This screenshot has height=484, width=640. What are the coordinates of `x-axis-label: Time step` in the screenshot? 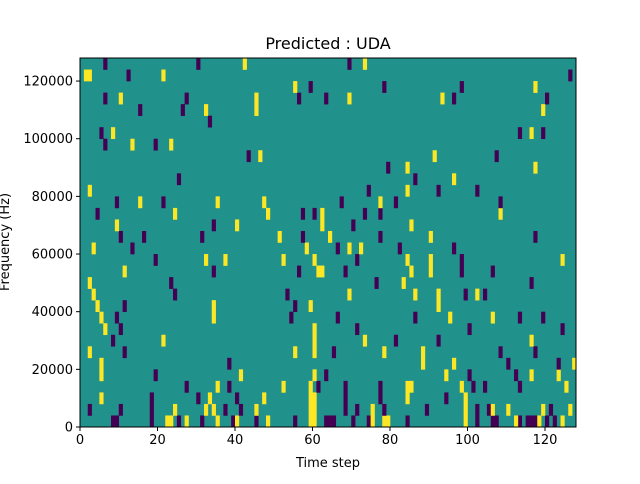 It's located at (327, 463).